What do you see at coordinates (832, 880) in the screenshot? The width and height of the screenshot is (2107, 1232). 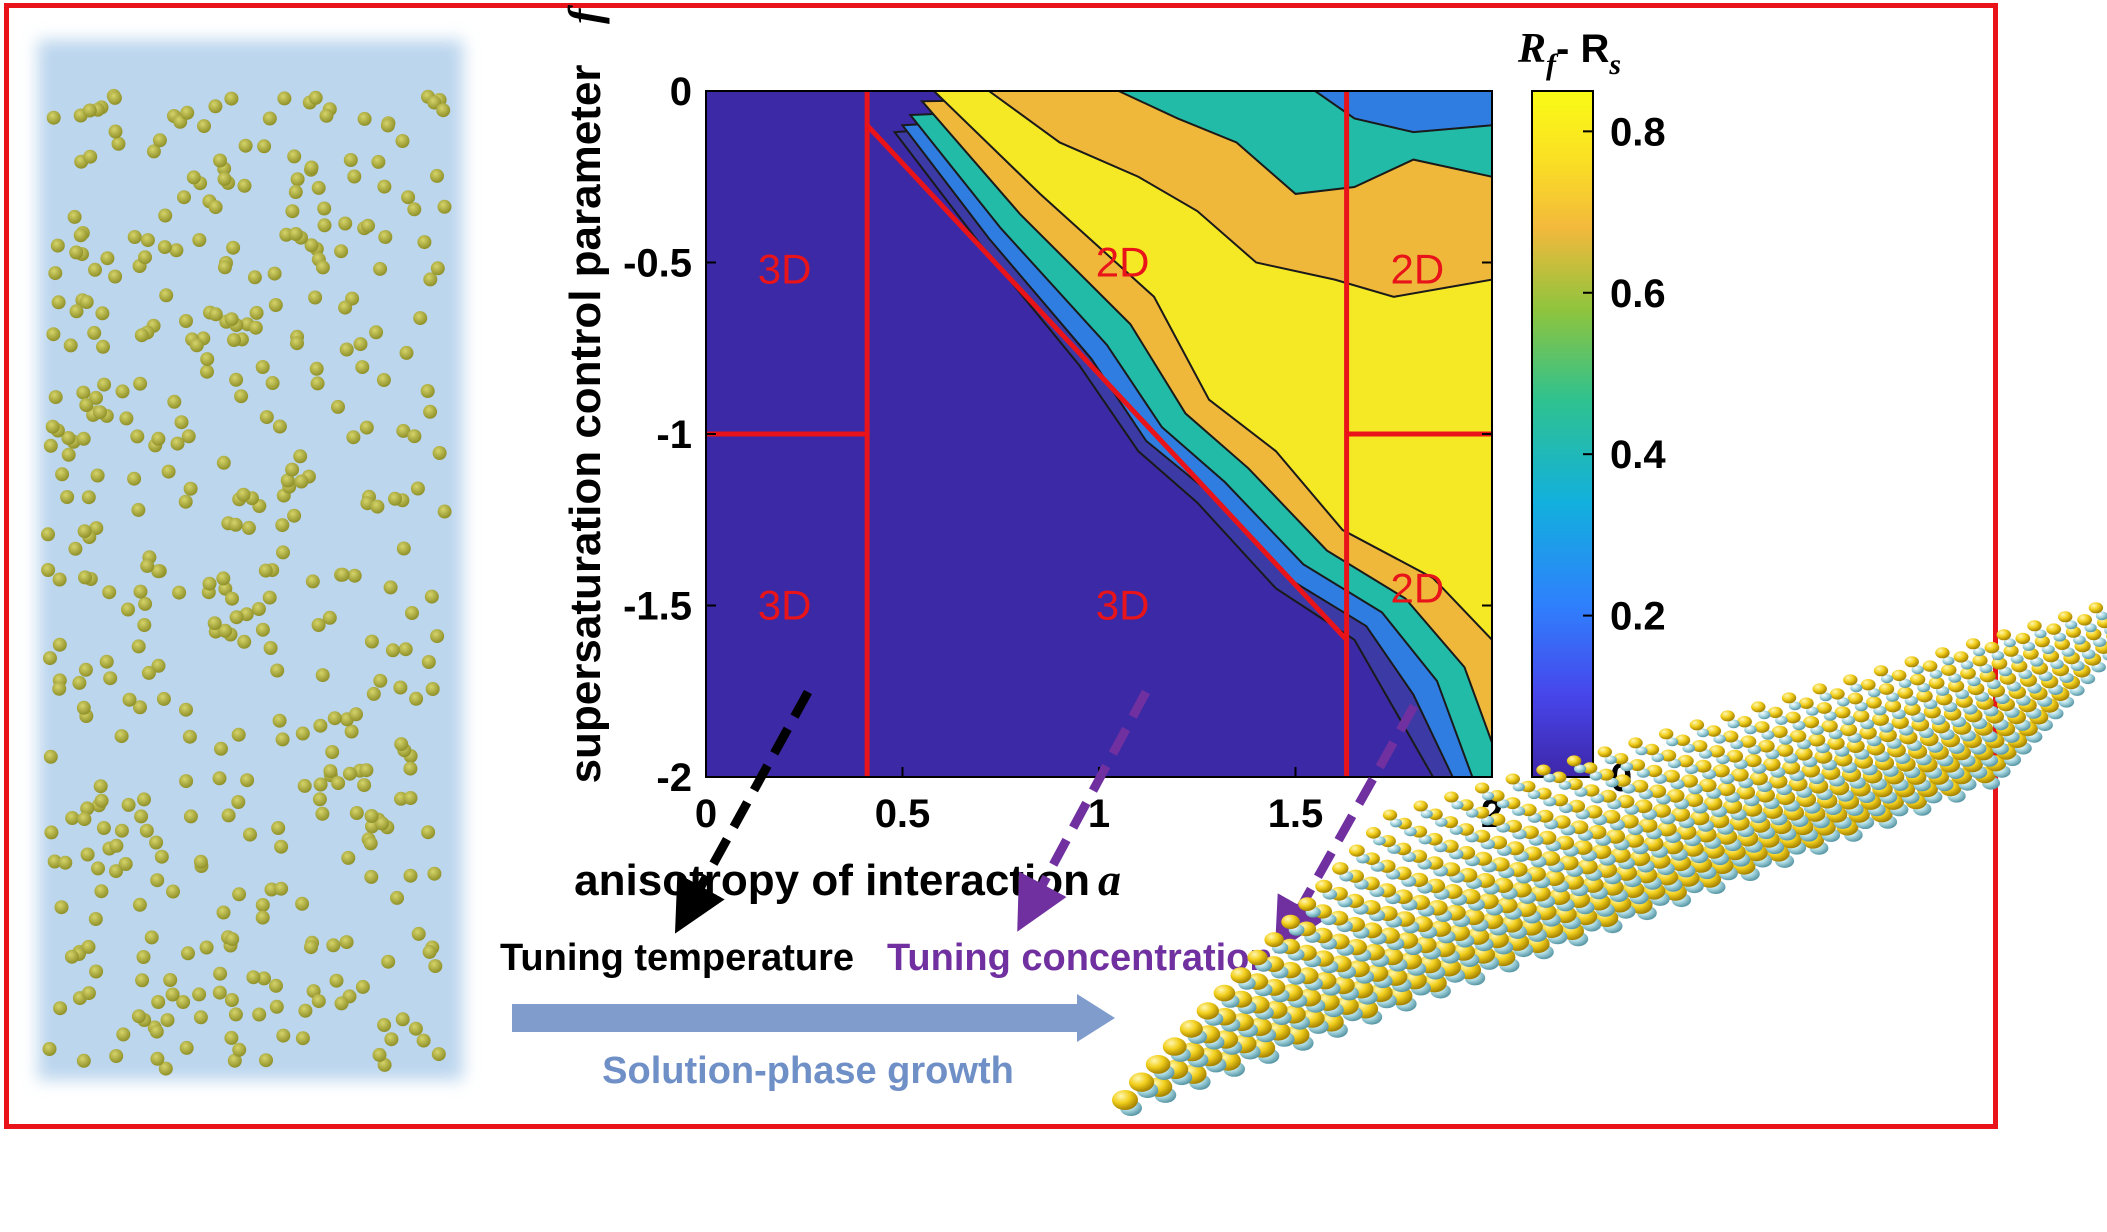 I see `x-axis-label: anisotropy of interaction` at bounding box center [832, 880].